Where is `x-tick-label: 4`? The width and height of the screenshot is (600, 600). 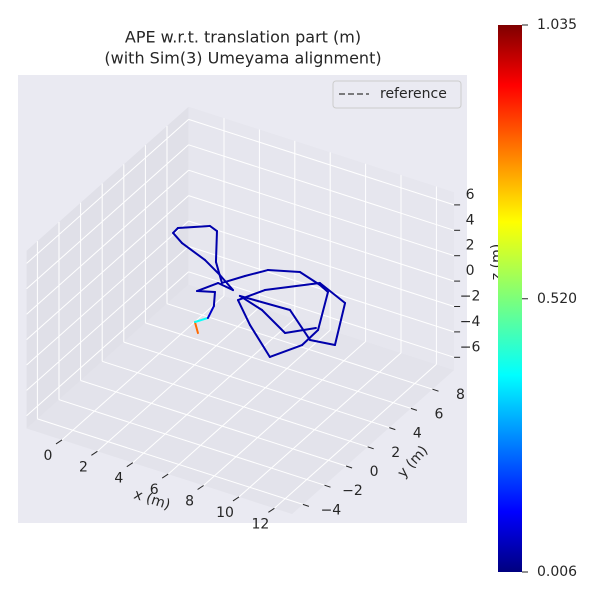 x-tick-label: 4 is located at coordinates (118, 479).